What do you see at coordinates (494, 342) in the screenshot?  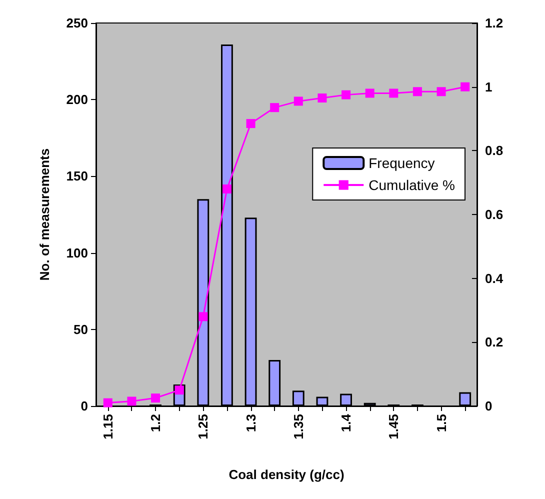 I see `y2-tick-label: 0.2` at bounding box center [494, 342].